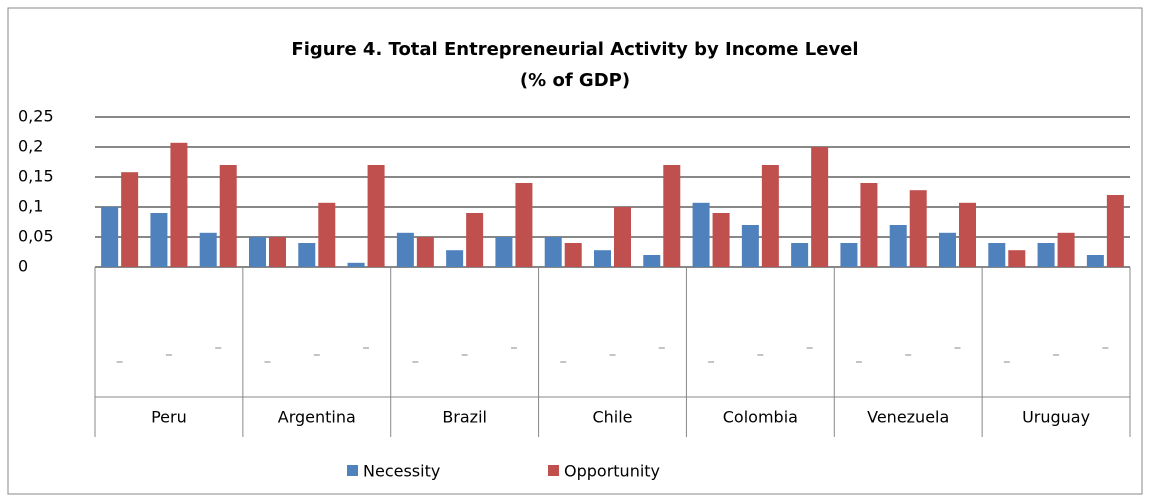 The width and height of the screenshot is (1150, 502). What do you see at coordinates (36, 116) in the screenshot?
I see `y-tick-label: 0,25` at bounding box center [36, 116].